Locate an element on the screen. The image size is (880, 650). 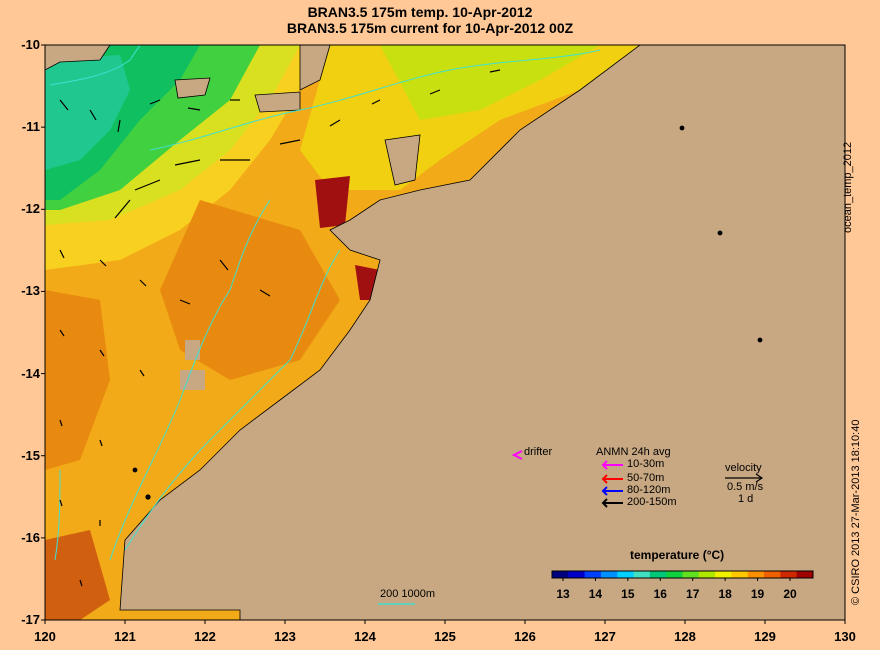
legend-item-label: 80-120m is located at coordinates (649, 490).